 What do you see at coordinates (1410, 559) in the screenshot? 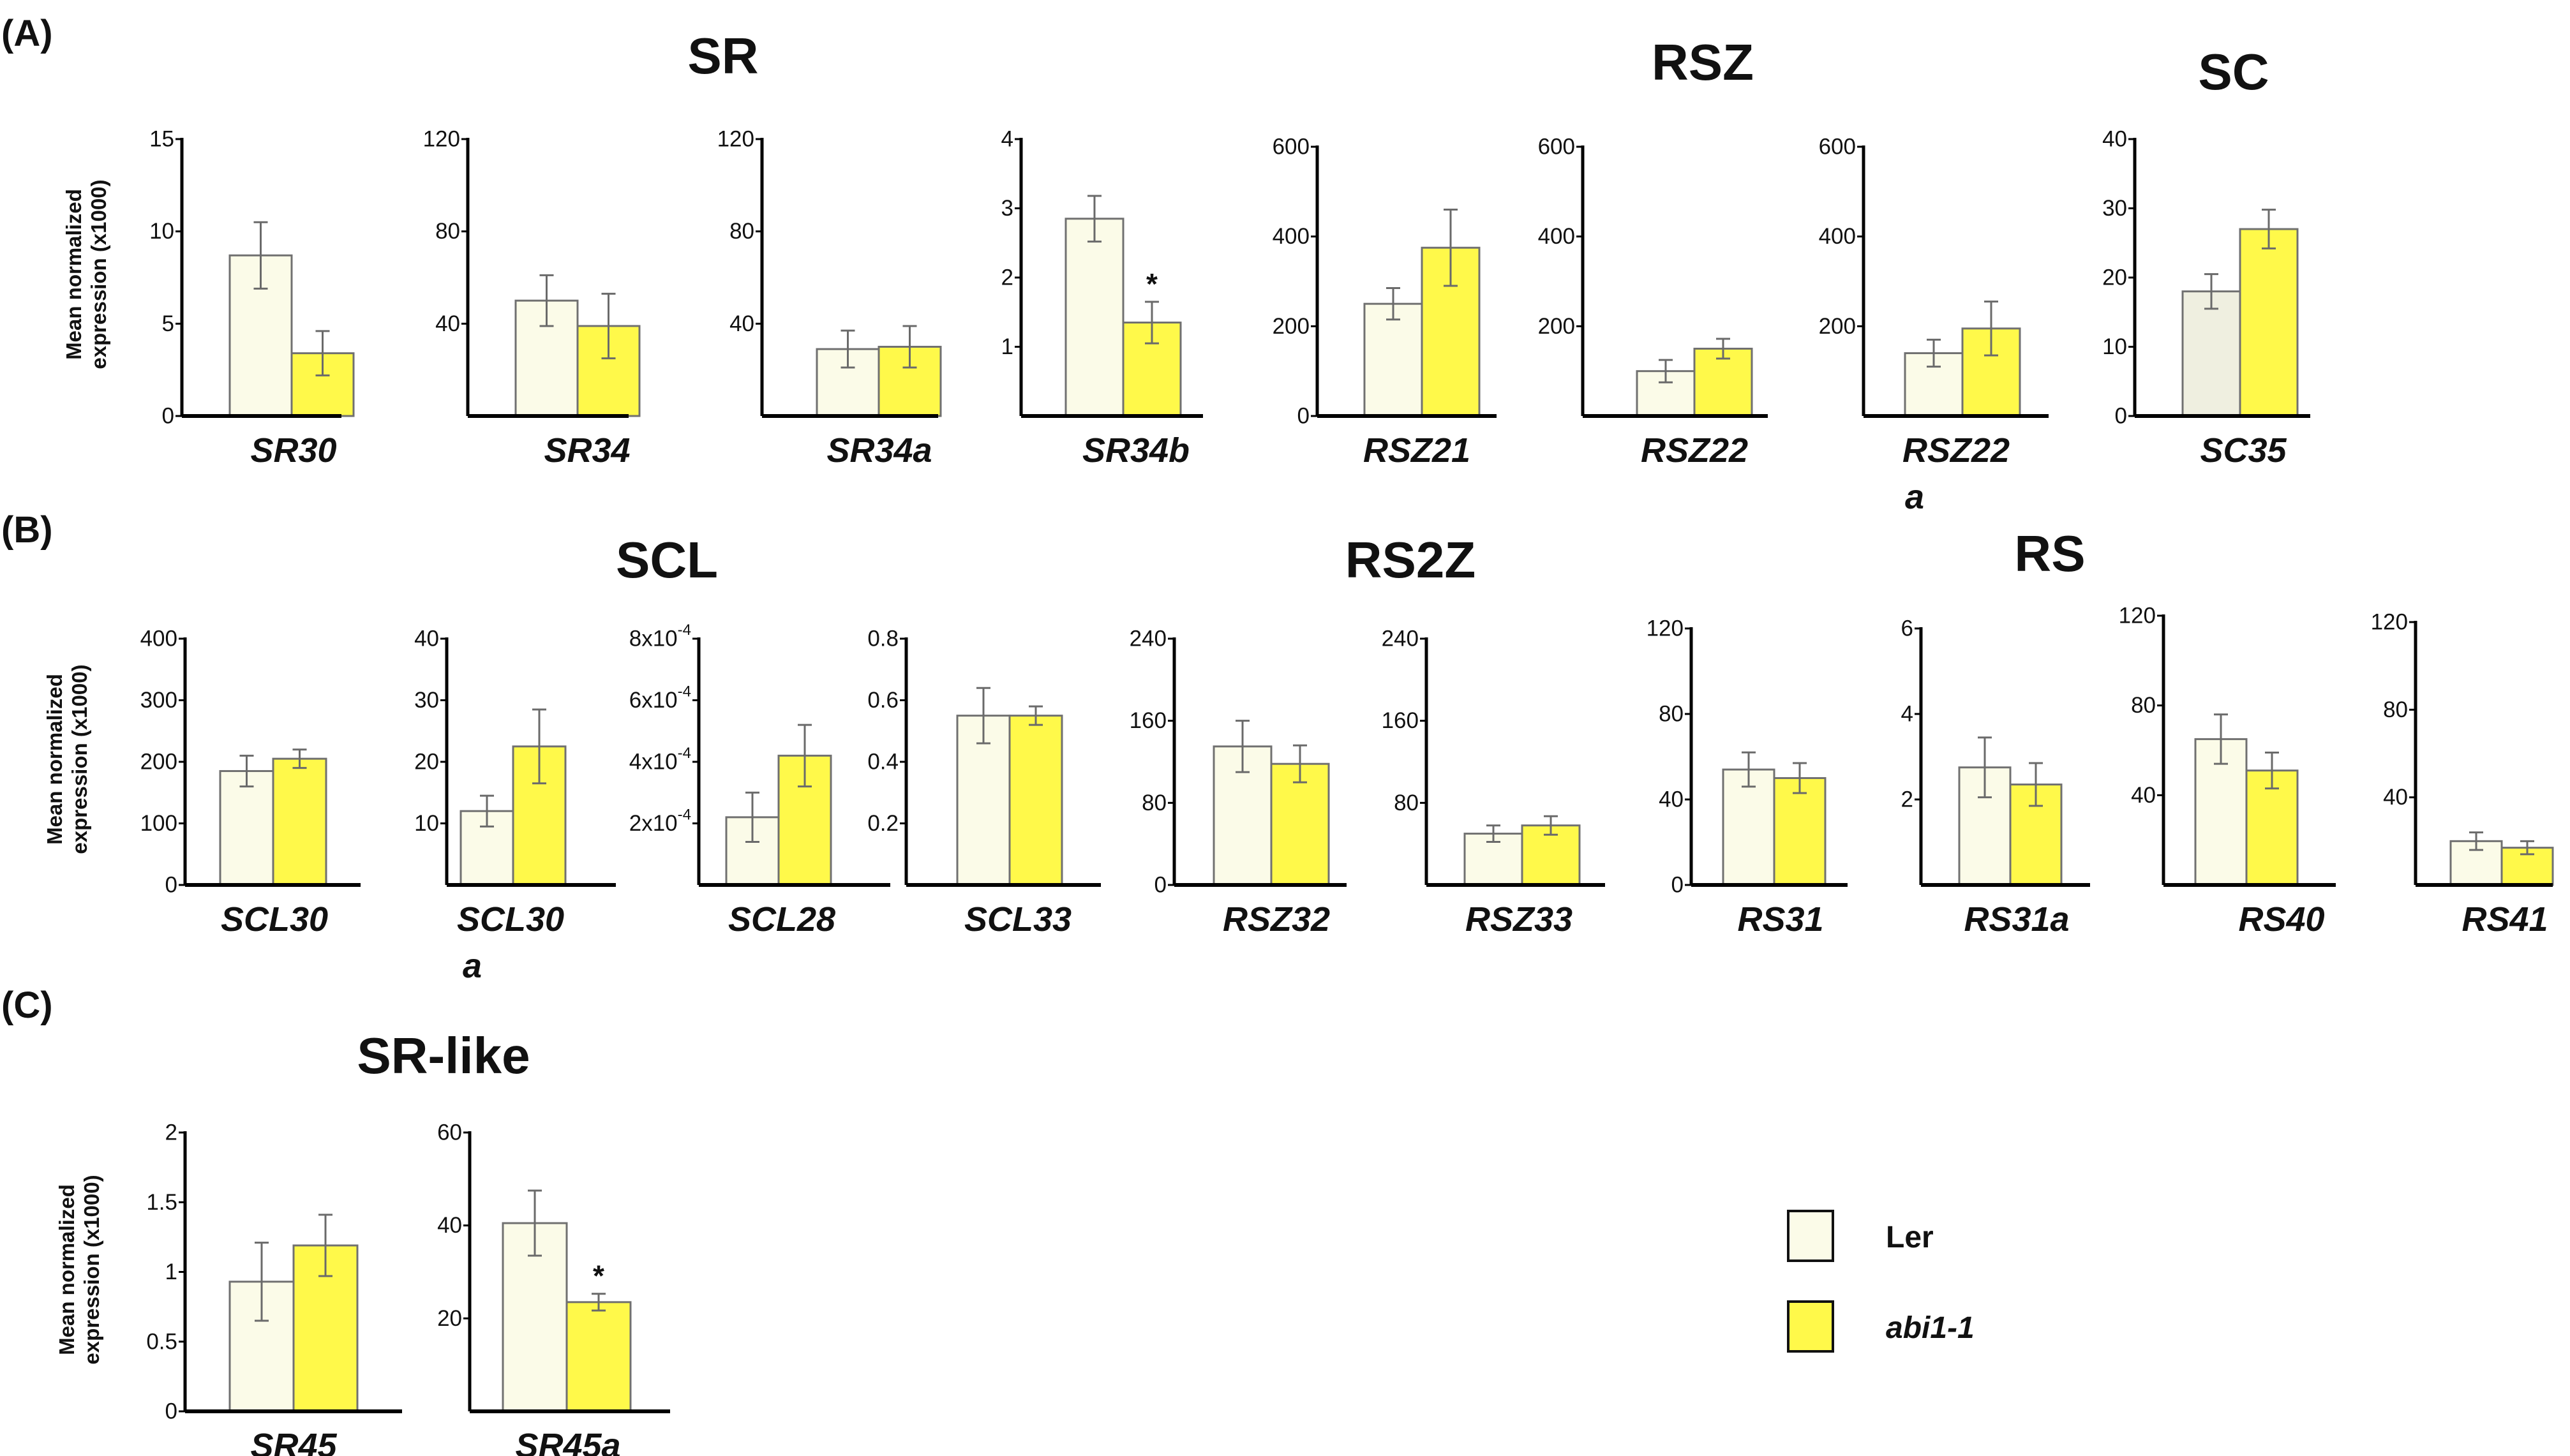
I see `family-title-rs2z: RS2Z` at bounding box center [1410, 559].